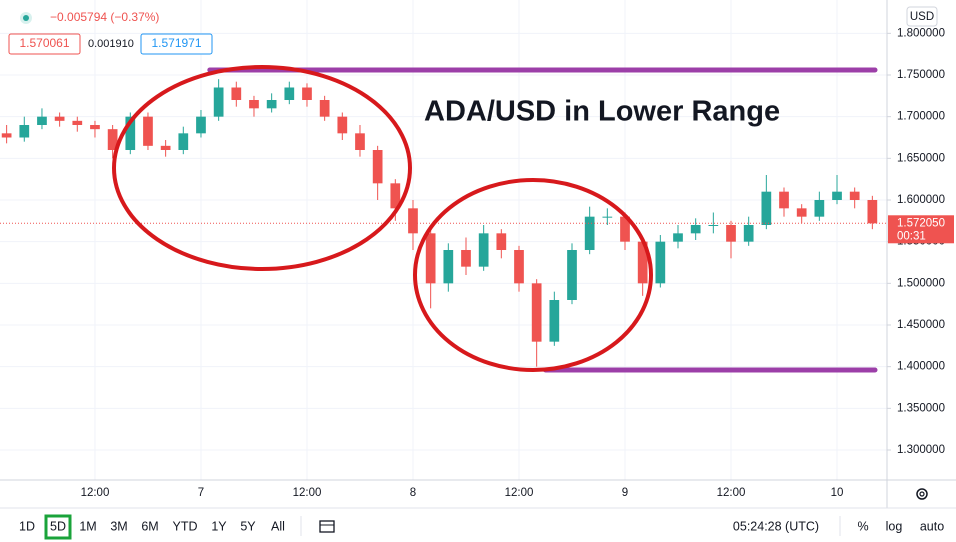 The width and height of the screenshot is (956, 542). I want to click on scale-option: auto, so click(932, 526).